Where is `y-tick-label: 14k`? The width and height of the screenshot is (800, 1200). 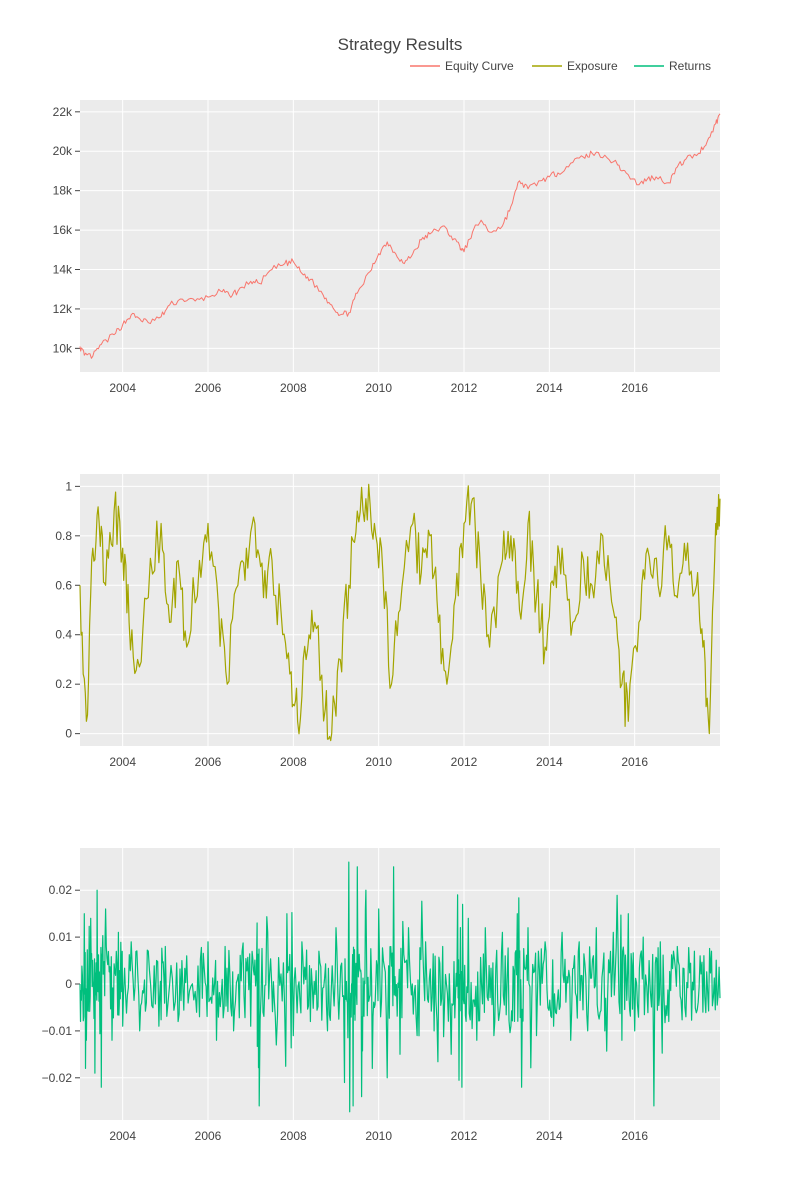
y-tick-label: 14k is located at coordinates (63, 270).